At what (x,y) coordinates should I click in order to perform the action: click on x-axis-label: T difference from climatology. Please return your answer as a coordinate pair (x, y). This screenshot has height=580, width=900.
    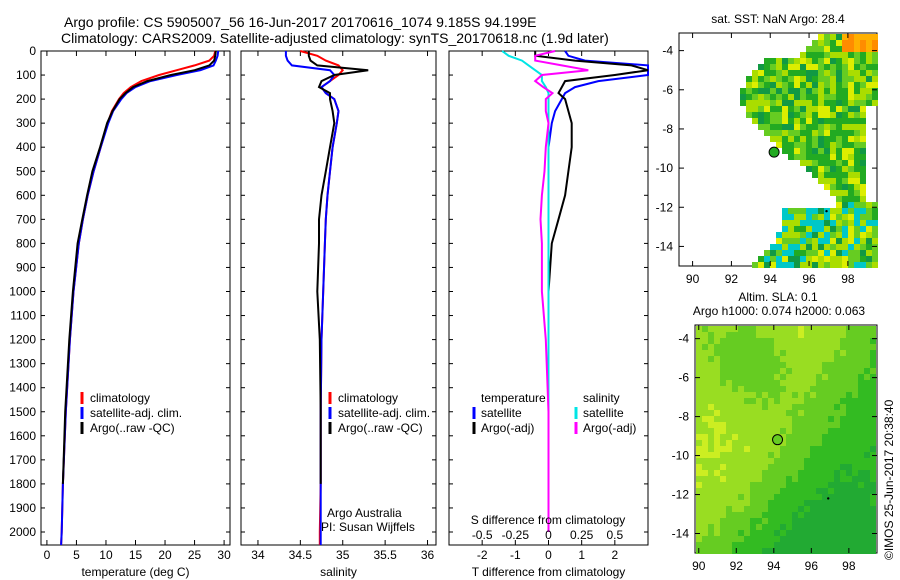
    Looking at the image, I should click on (549, 572).